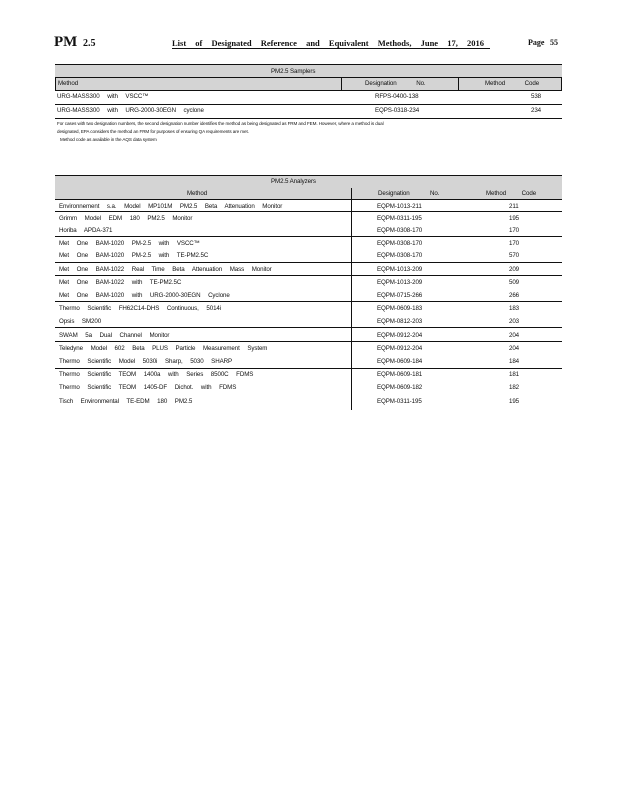 This screenshot has width=618, height=800. What do you see at coordinates (397, 110) in the screenshot?
I see `designation-cell: EQPS-0318-234` at bounding box center [397, 110].